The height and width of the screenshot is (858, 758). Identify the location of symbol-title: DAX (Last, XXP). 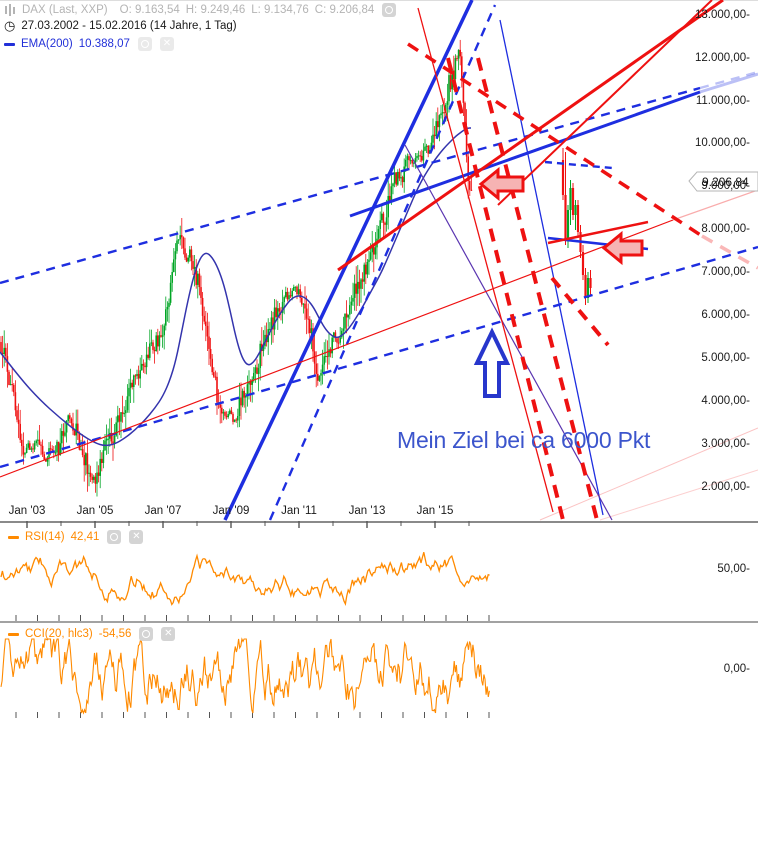
(65, 10).